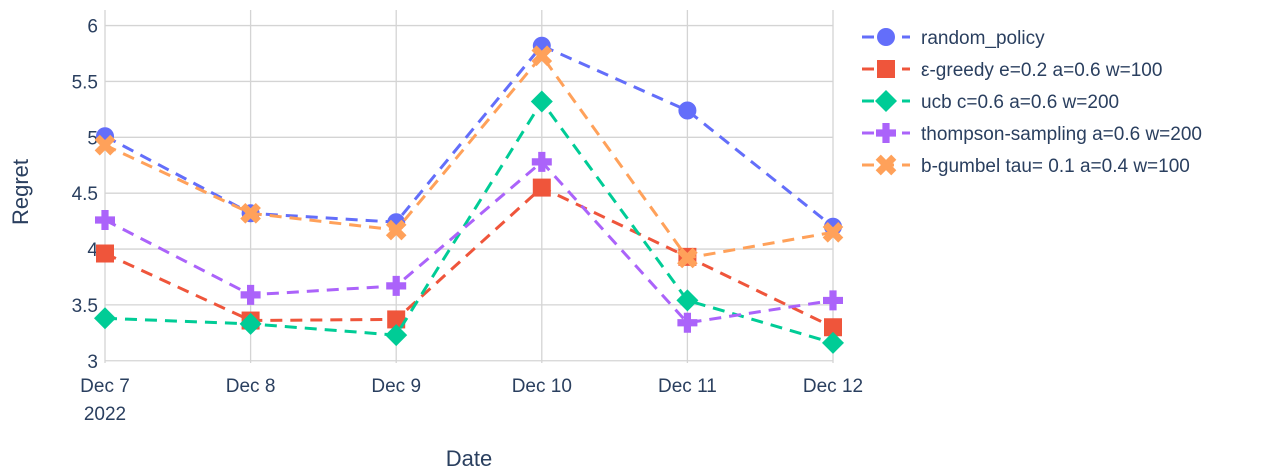 This screenshot has width=1270, height=476. What do you see at coordinates (20, 192) in the screenshot?
I see `y-axis-title: Regret` at bounding box center [20, 192].